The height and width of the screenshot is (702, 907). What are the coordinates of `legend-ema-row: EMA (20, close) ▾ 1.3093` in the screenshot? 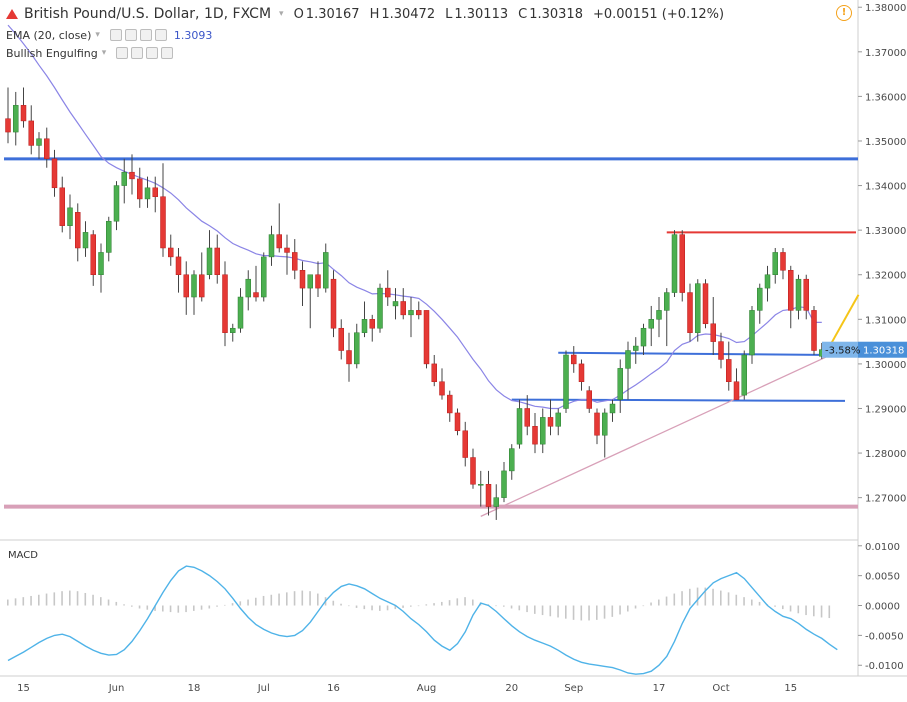 It's located at (109, 35).